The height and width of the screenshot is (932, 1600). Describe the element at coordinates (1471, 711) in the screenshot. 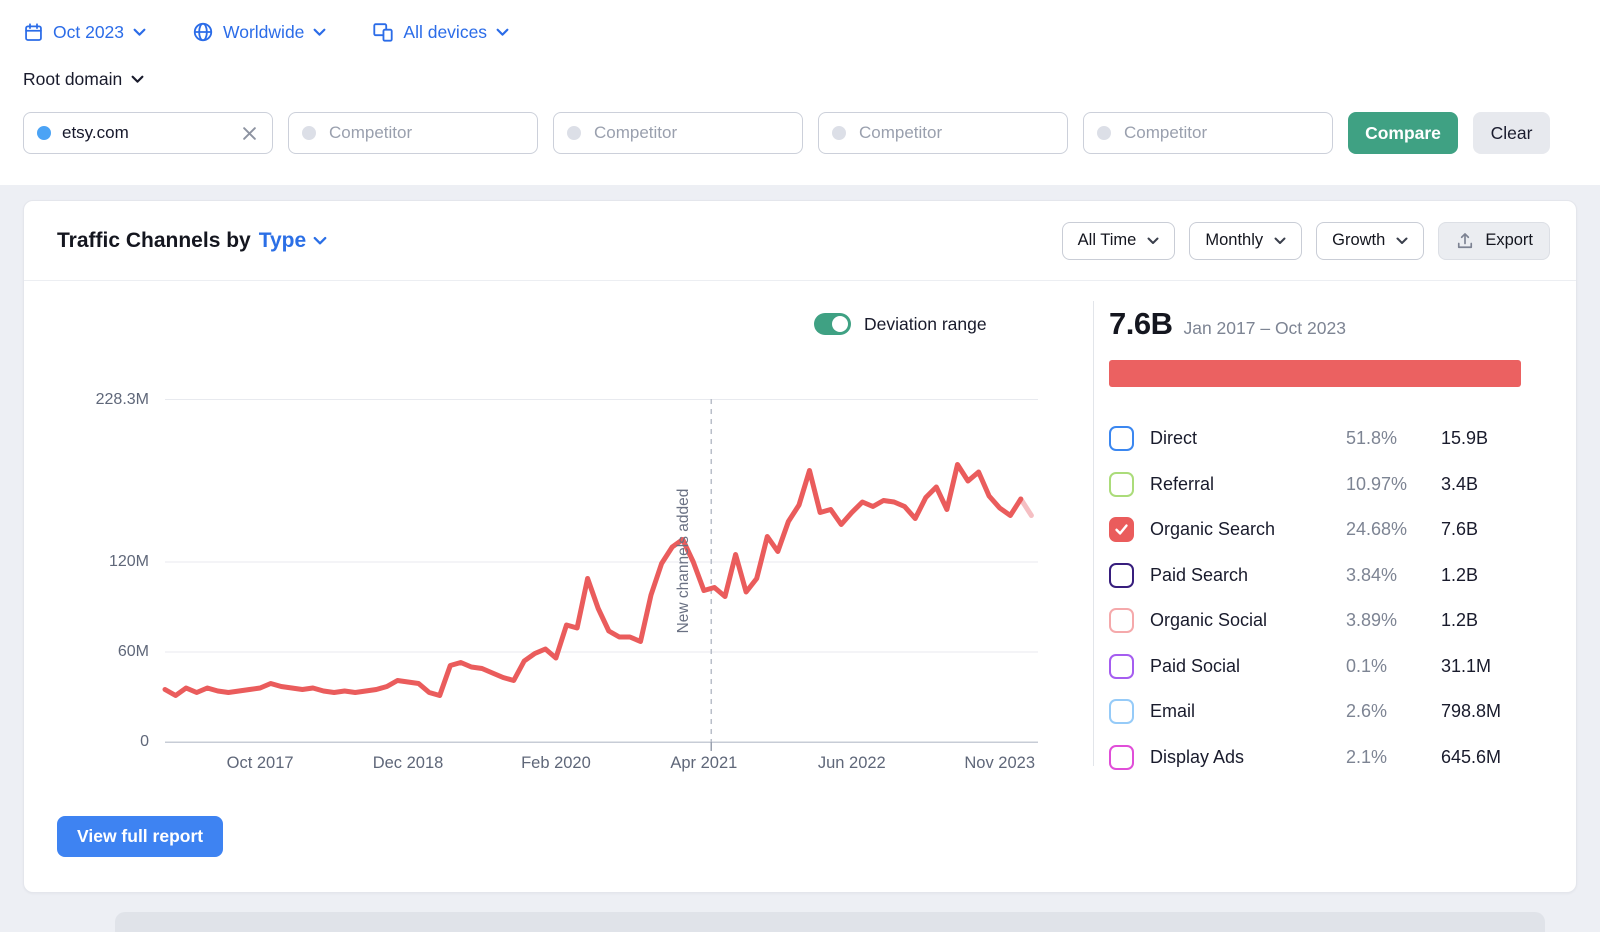

I see `legend-value: 798.8M` at that location.